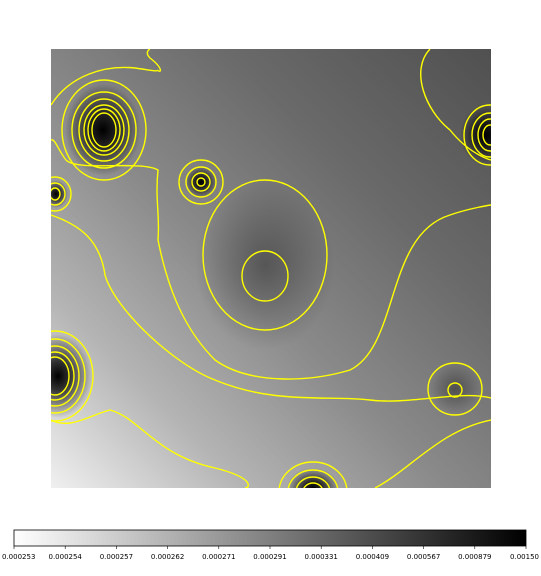 Image resolution: width=541 pixels, height=576 pixels. Describe the element at coordinates (474, 557) in the screenshot. I see `colorbar-tick-label: 0.000879` at that location.